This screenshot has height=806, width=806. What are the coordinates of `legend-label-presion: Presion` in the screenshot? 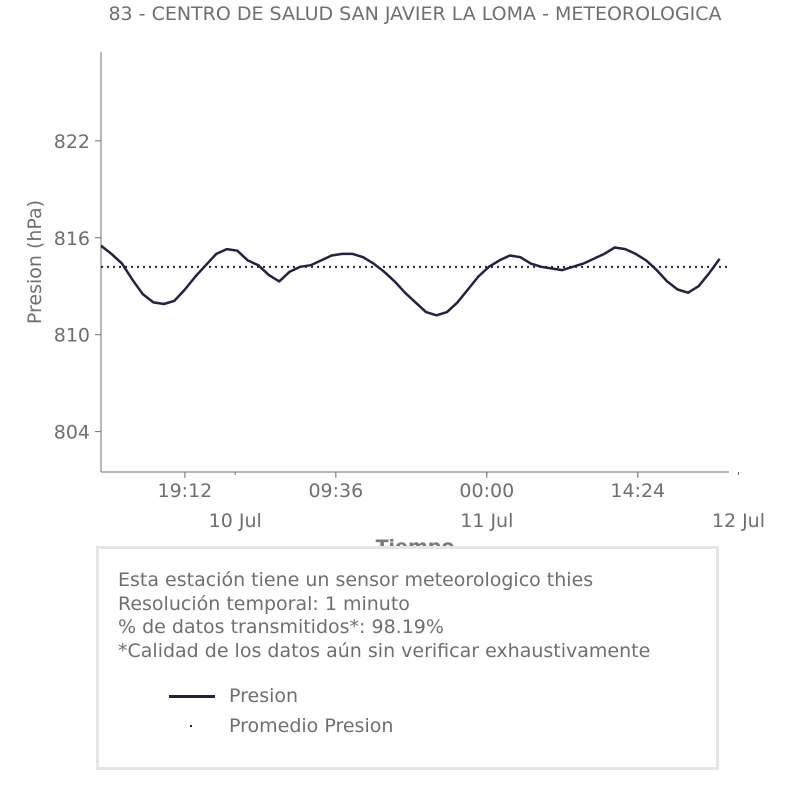 It's located at (264, 696).